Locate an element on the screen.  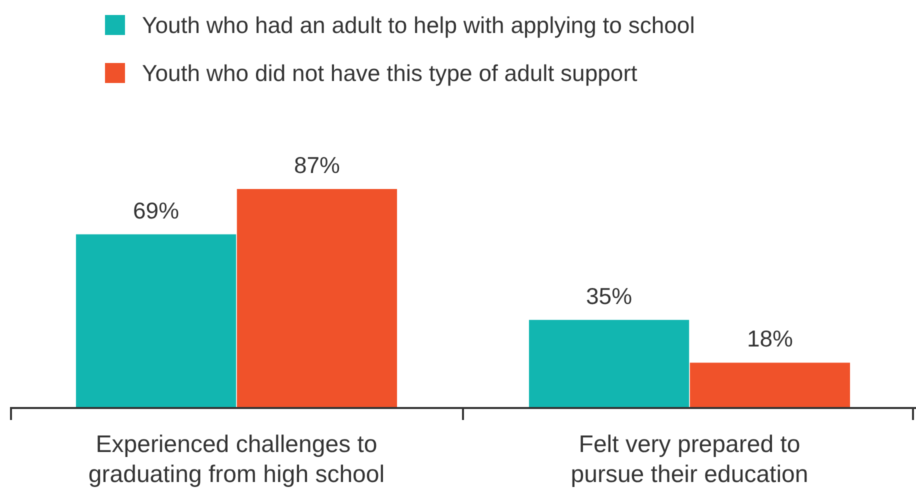
data-label: 69% is located at coordinates (156, 210).